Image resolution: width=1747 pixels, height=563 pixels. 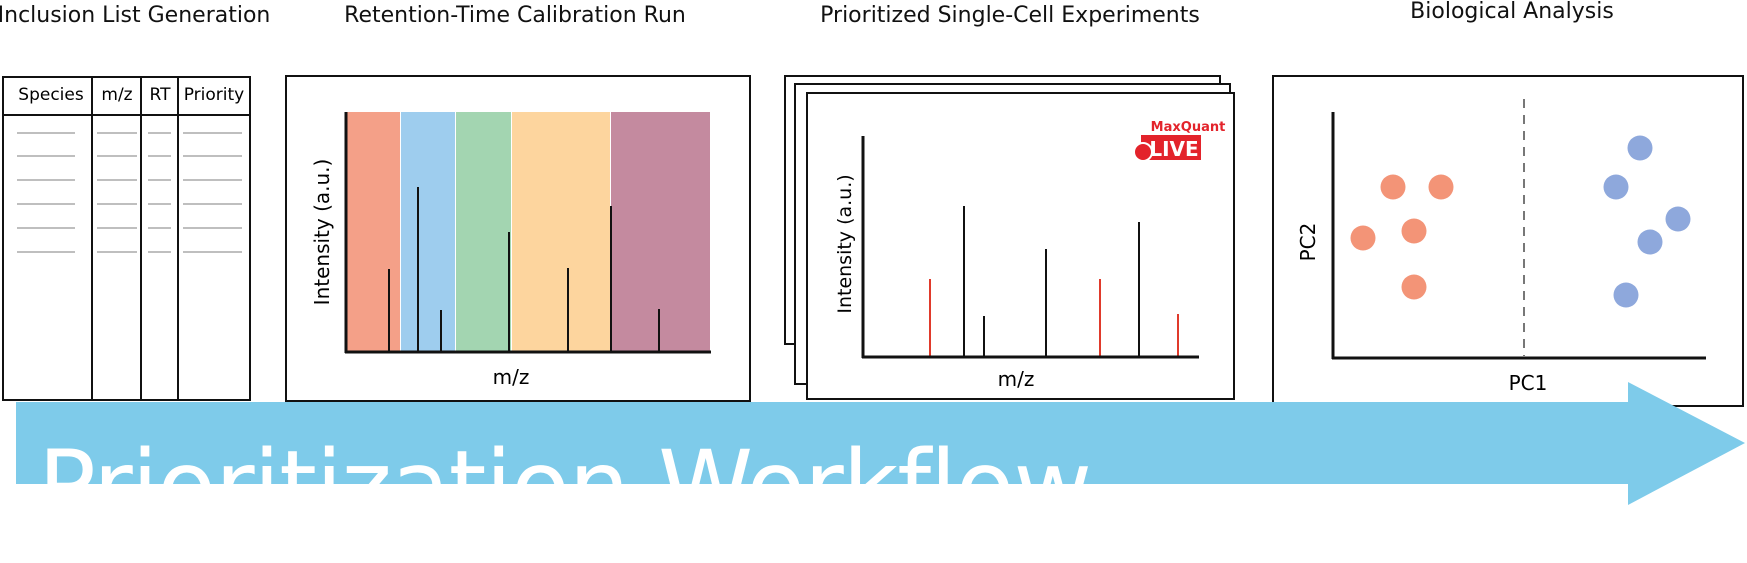 I want to click on calibration-x-label: m/z, so click(x=511, y=377).